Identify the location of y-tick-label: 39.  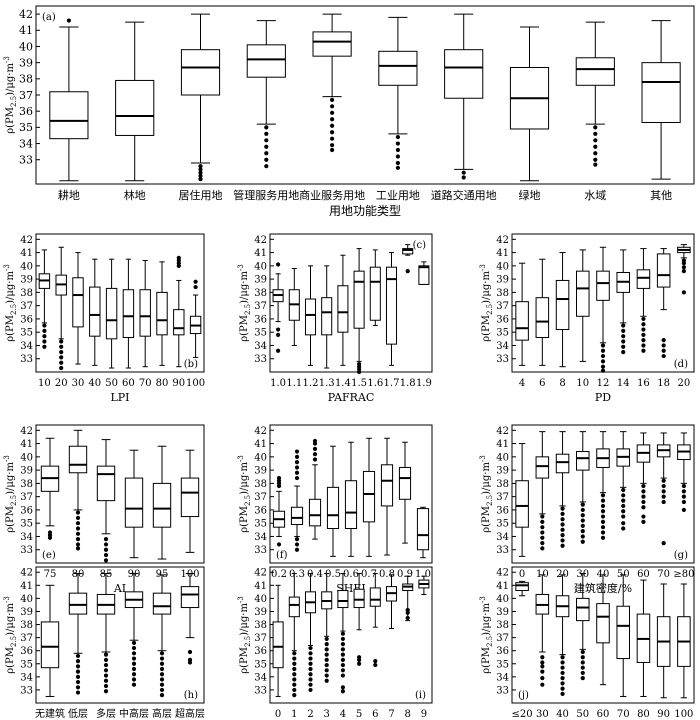
(260, 280).